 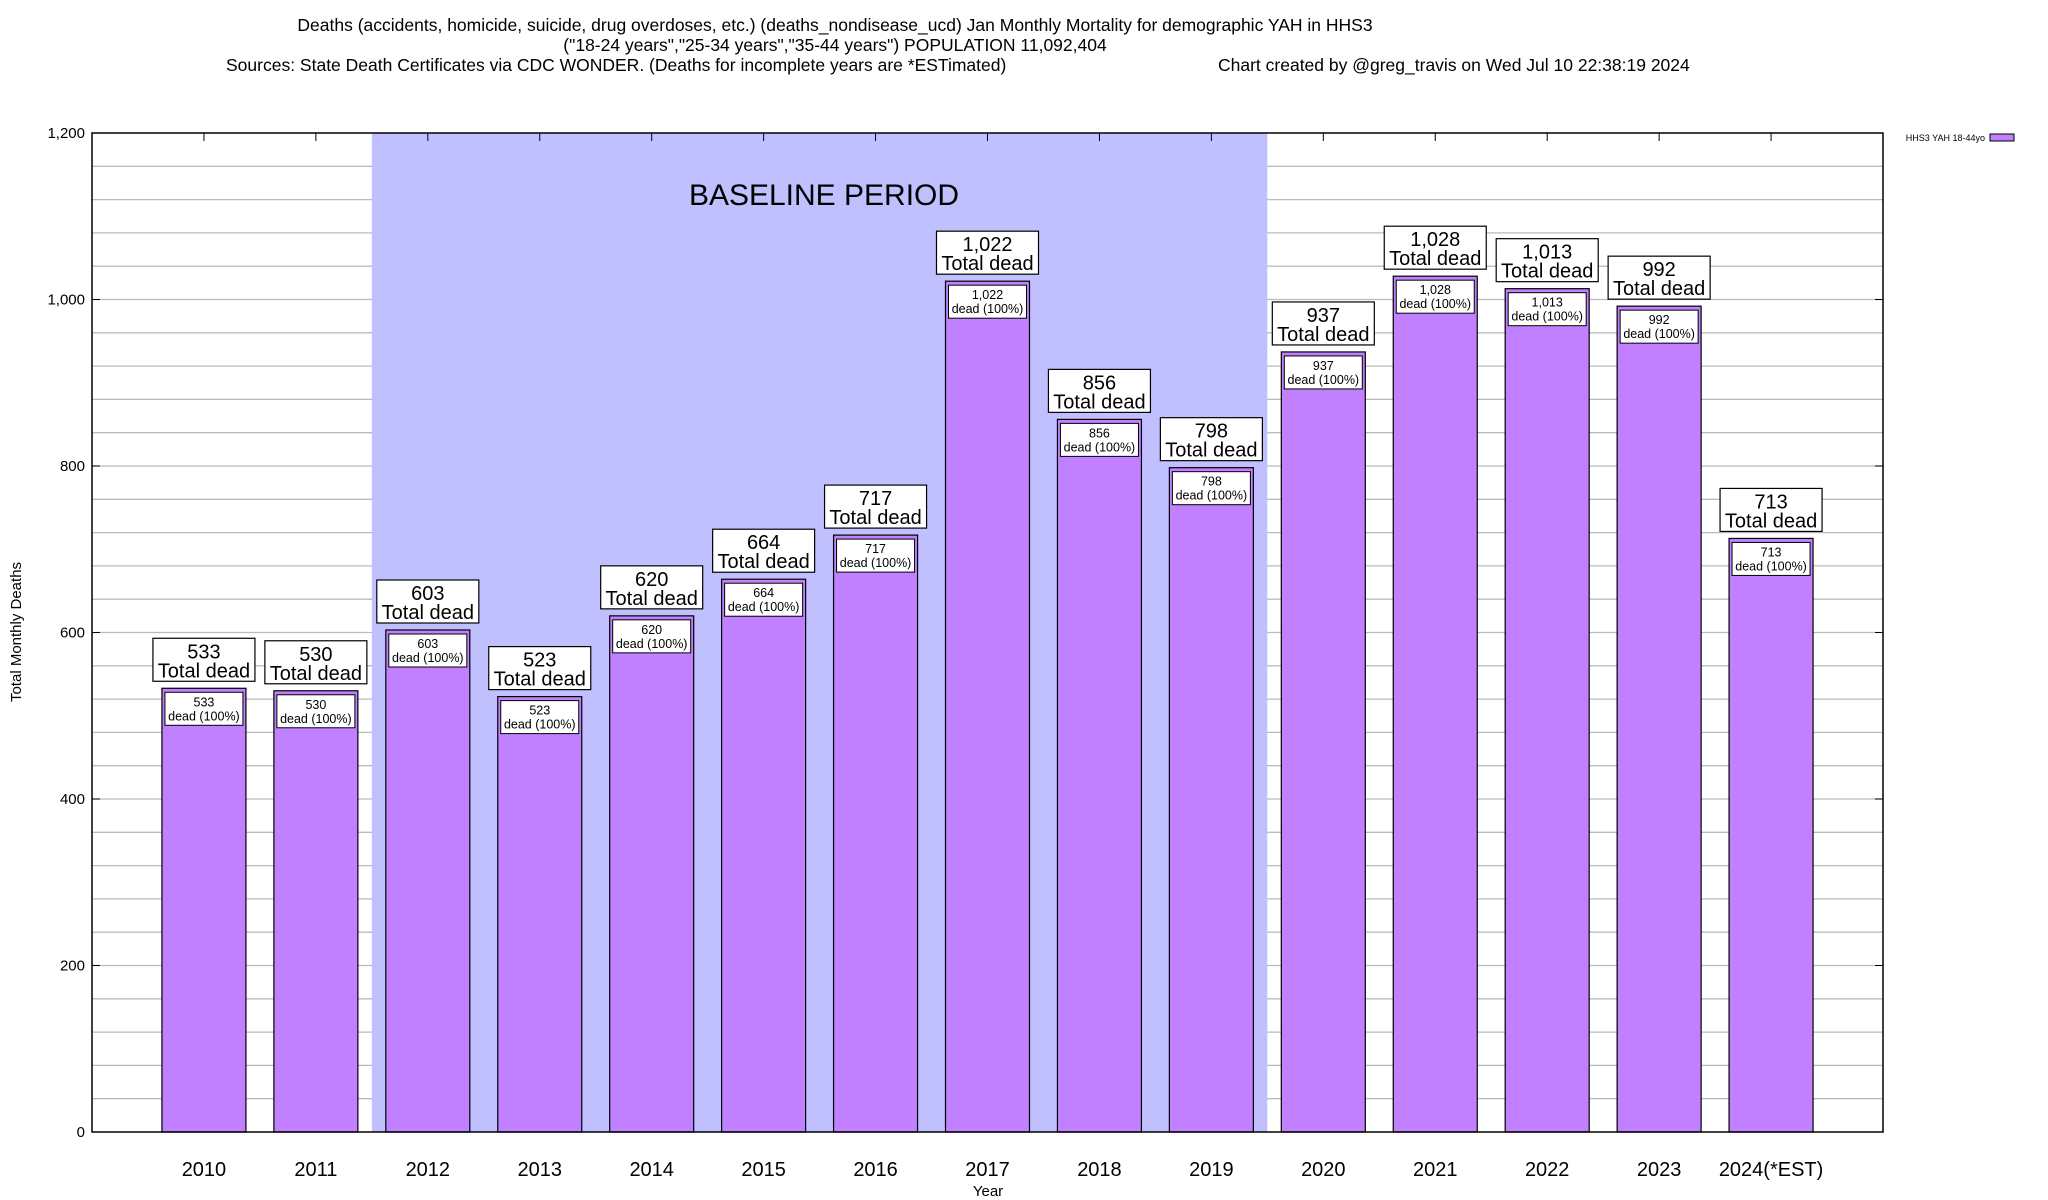 What do you see at coordinates (204, 1170) in the screenshot?
I see `x-tick-label: 2010` at bounding box center [204, 1170].